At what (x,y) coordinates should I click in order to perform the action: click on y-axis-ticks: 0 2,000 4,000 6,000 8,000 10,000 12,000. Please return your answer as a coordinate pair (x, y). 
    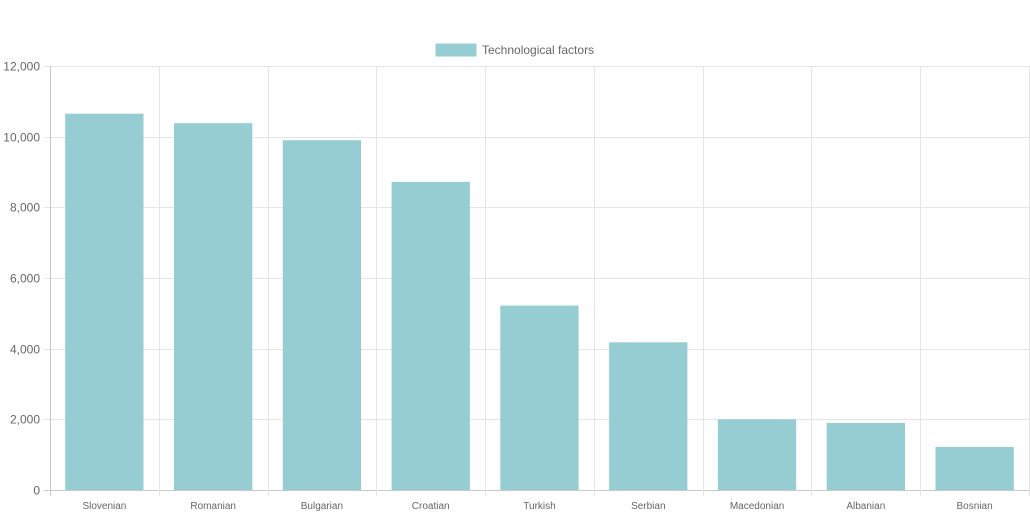
    Looking at the image, I should click on (21, 279).